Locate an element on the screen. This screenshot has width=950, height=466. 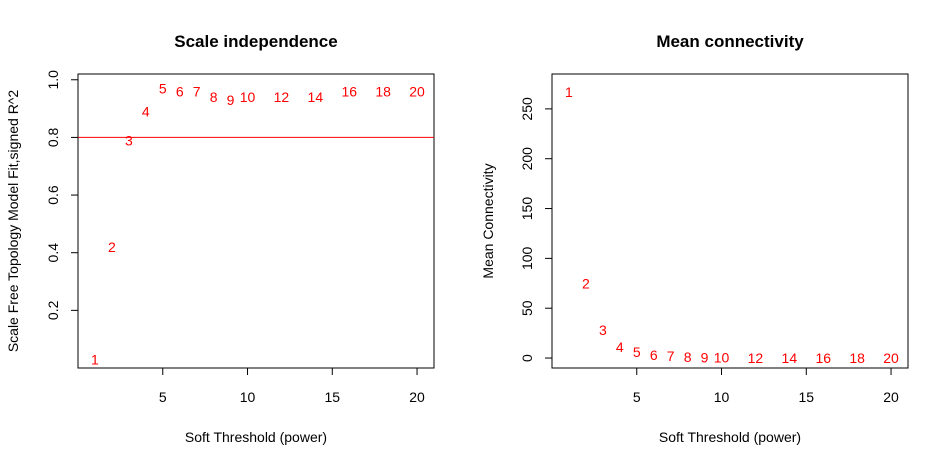
si-data-point: 20 is located at coordinates (417, 91).